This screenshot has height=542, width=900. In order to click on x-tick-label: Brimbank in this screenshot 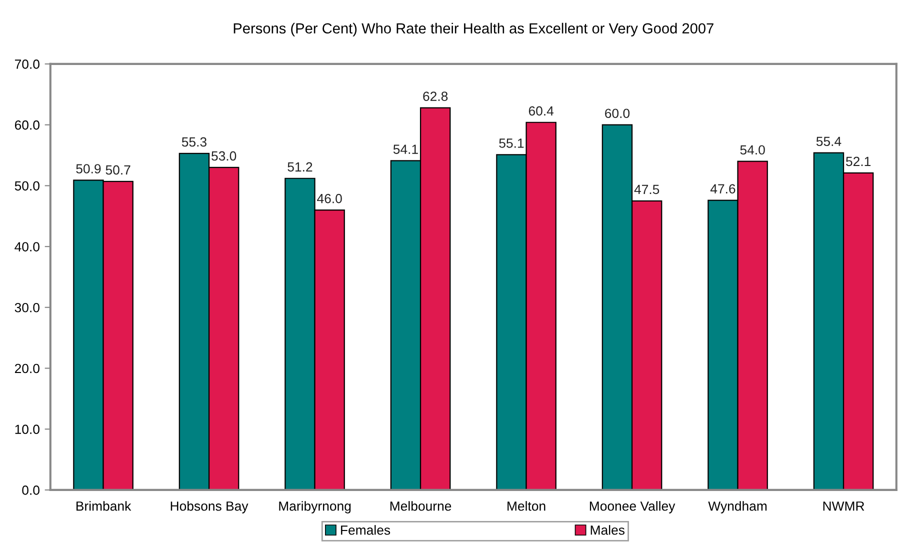, I will do `click(104, 506)`.